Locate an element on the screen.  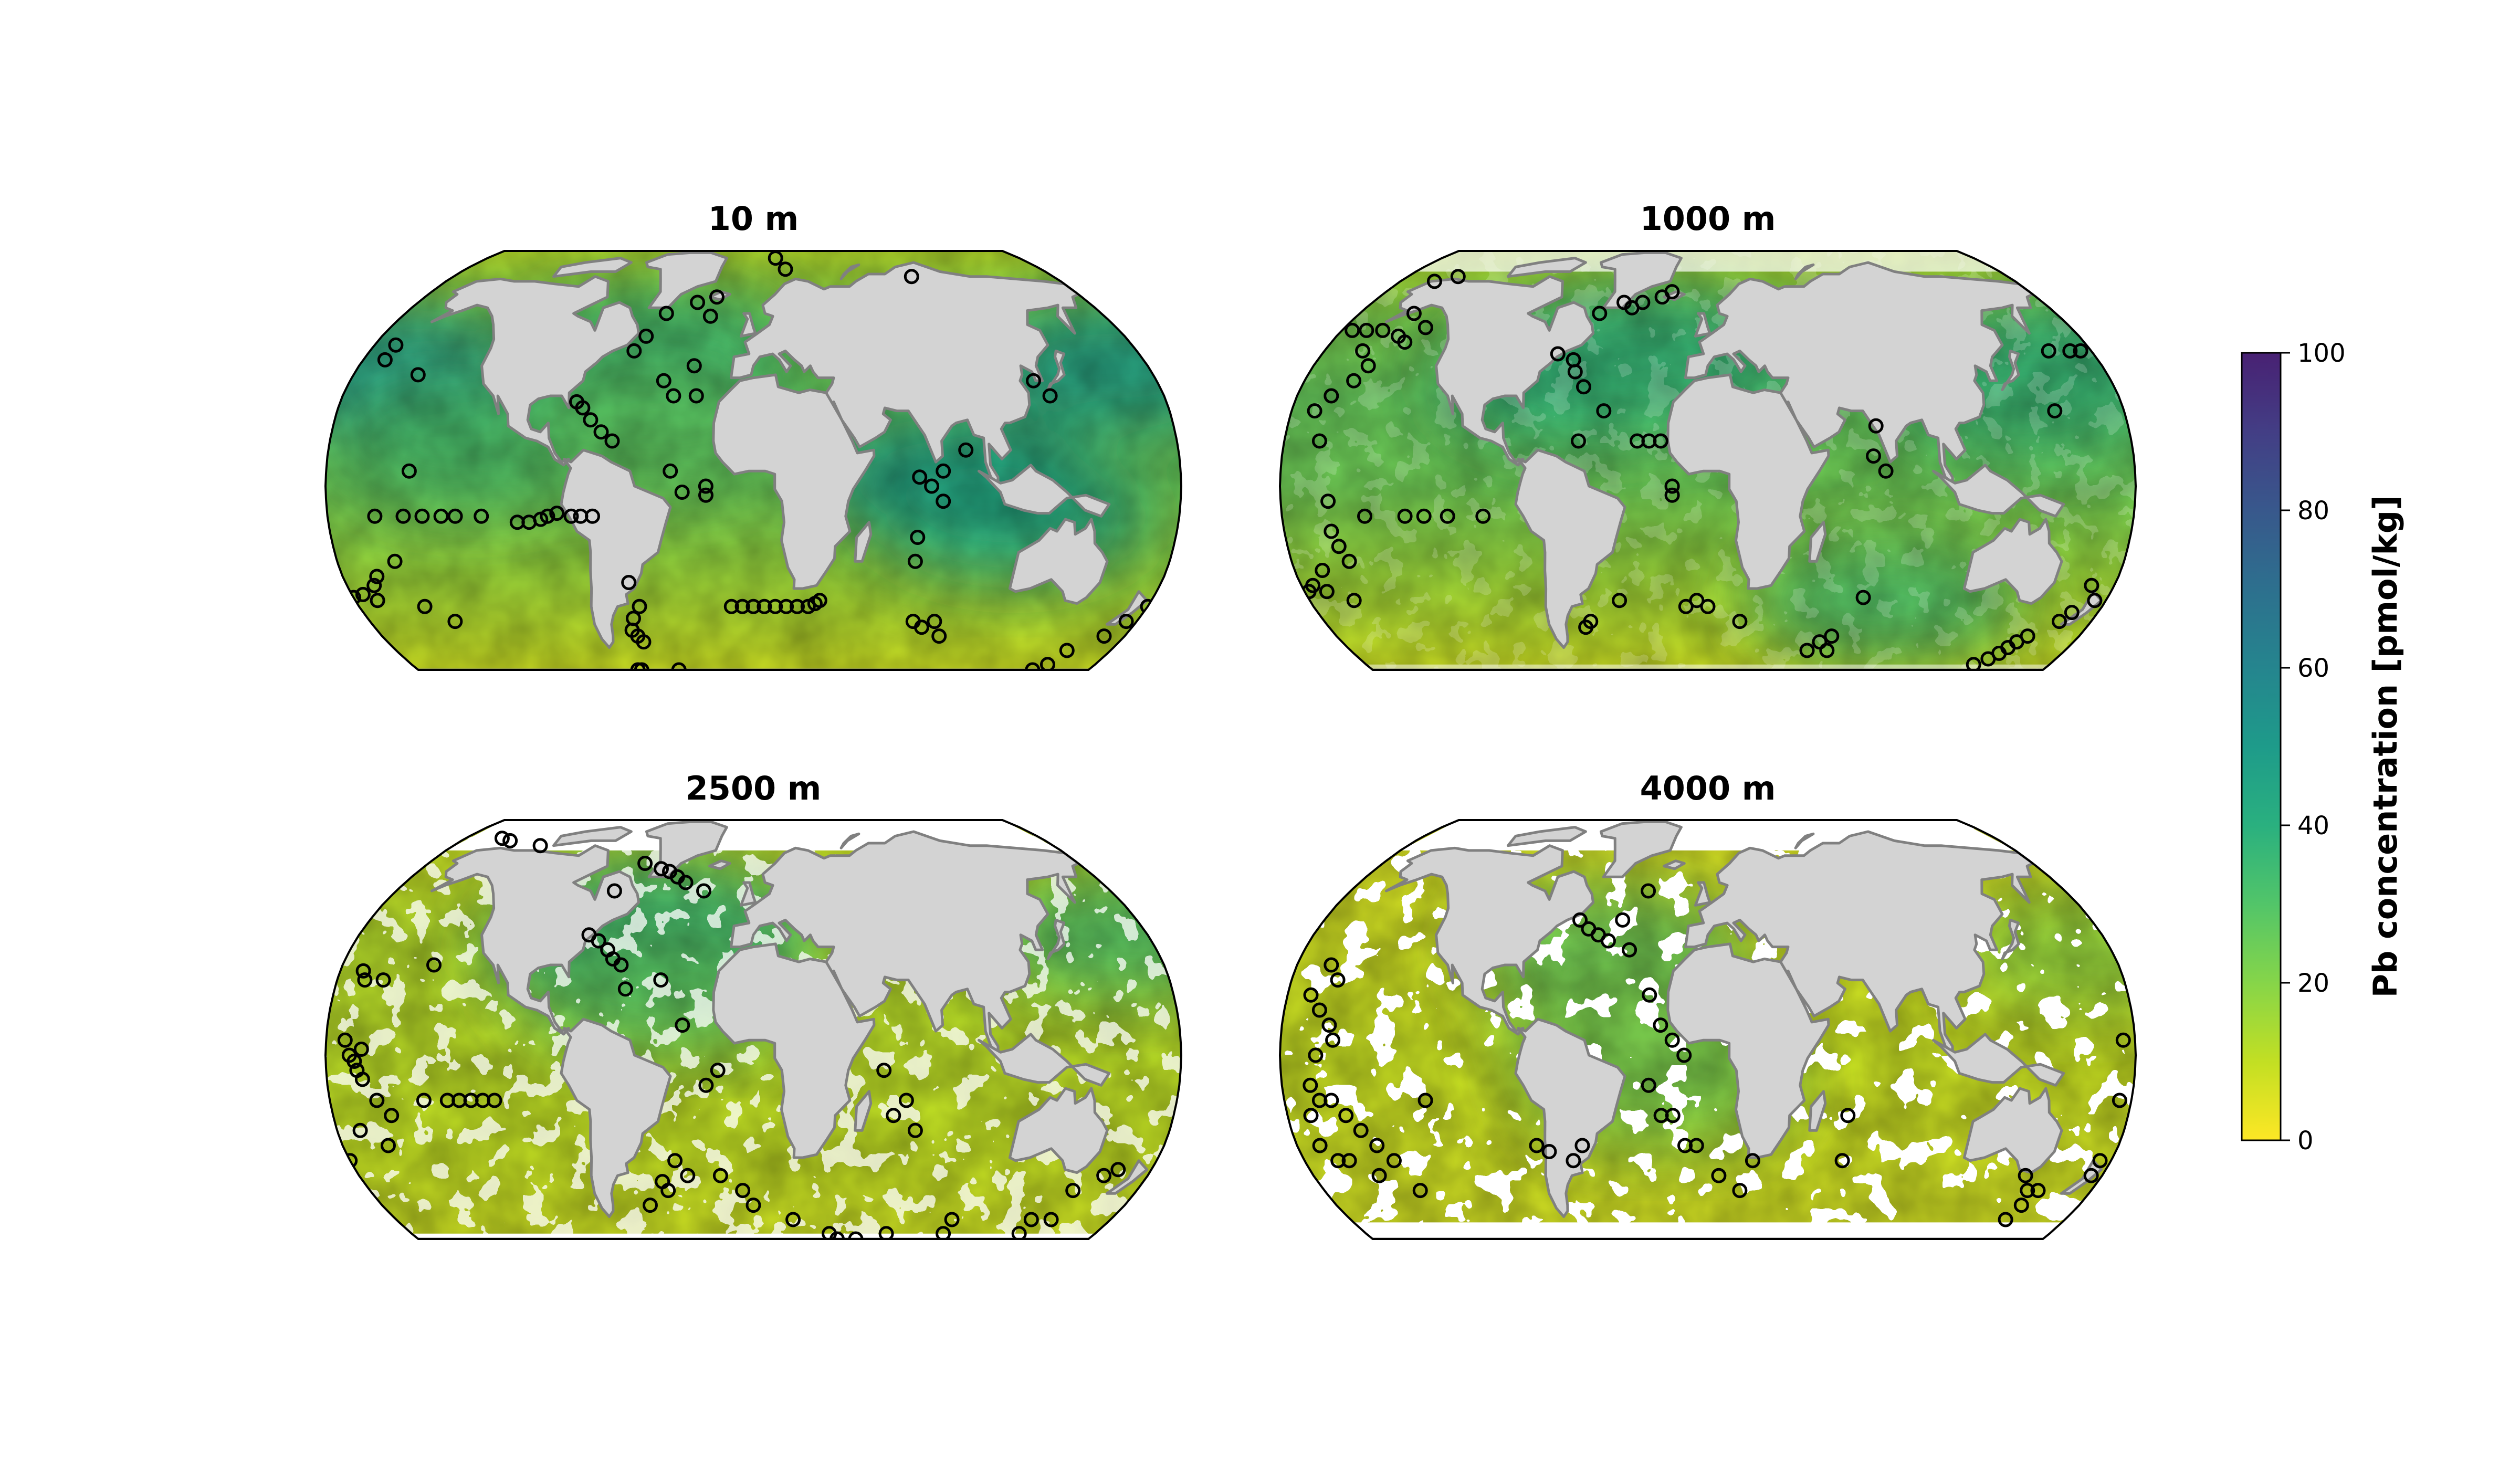
landmass-svalbard-novaya is located at coordinates (1804, 271).